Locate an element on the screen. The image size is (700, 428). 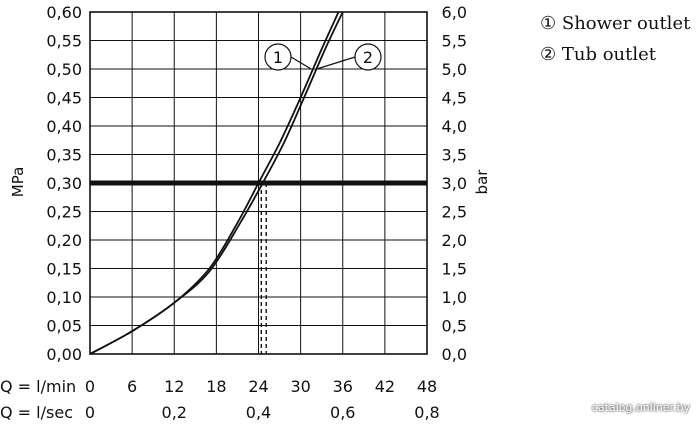
x-flow-tick-label: 6 is located at coordinates (132, 386).